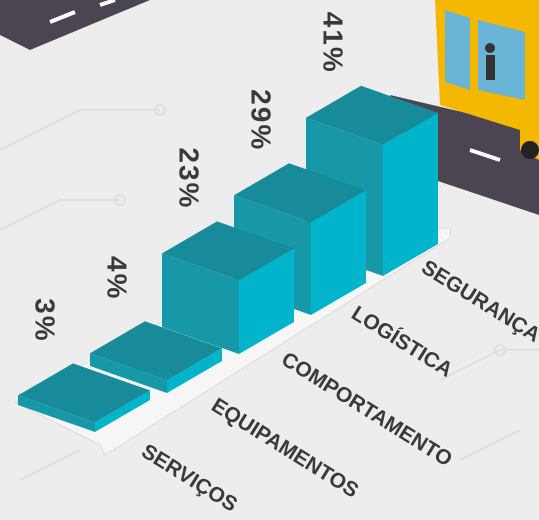  What do you see at coordinates (45, 320) in the screenshot?
I see `value-label: 3%` at bounding box center [45, 320].